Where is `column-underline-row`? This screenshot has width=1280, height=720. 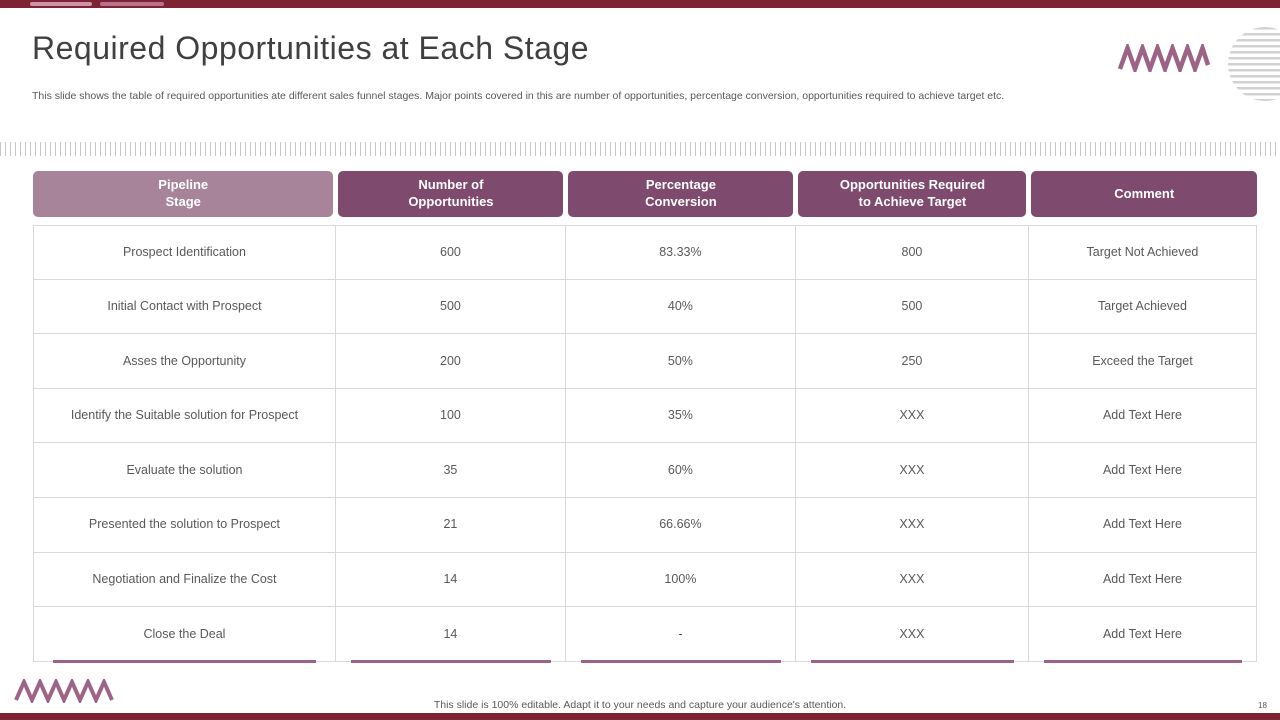 column-underline-row is located at coordinates (645, 661).